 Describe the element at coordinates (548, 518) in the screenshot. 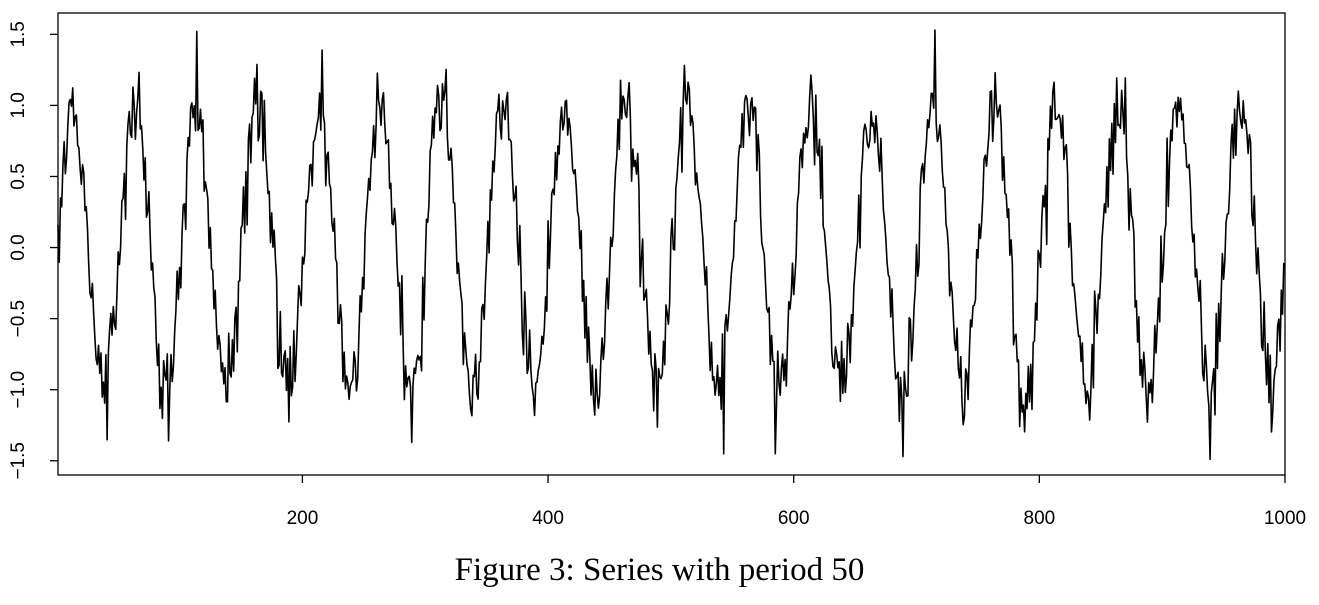

I see `x-tick-label: 400` at that location.